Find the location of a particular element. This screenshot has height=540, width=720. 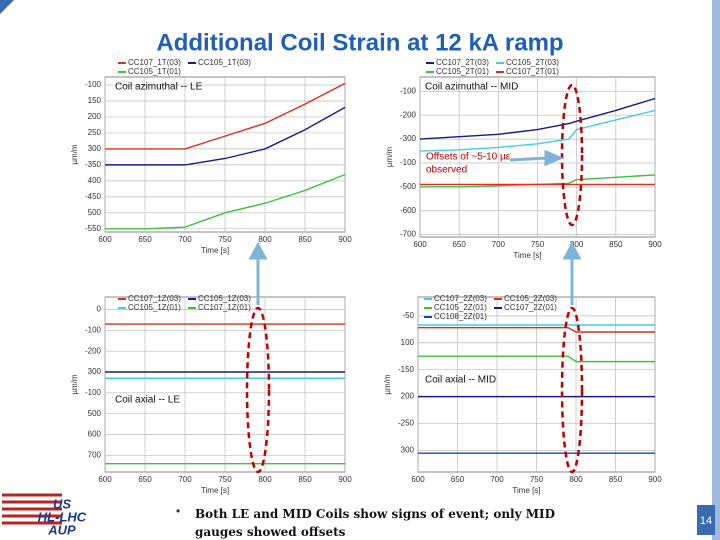

legend-label: CC107_2Z(01) is located at coordinates (530, 307).